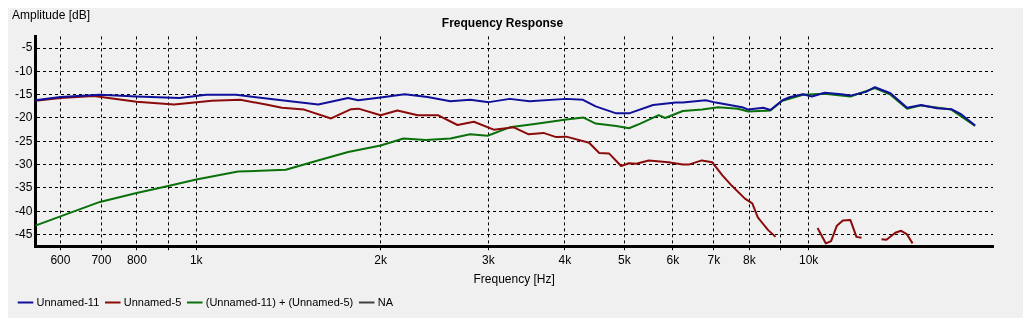 This screenshot has width=1031, height=326. I want to click on legend-label: NA, so click(385, 301).